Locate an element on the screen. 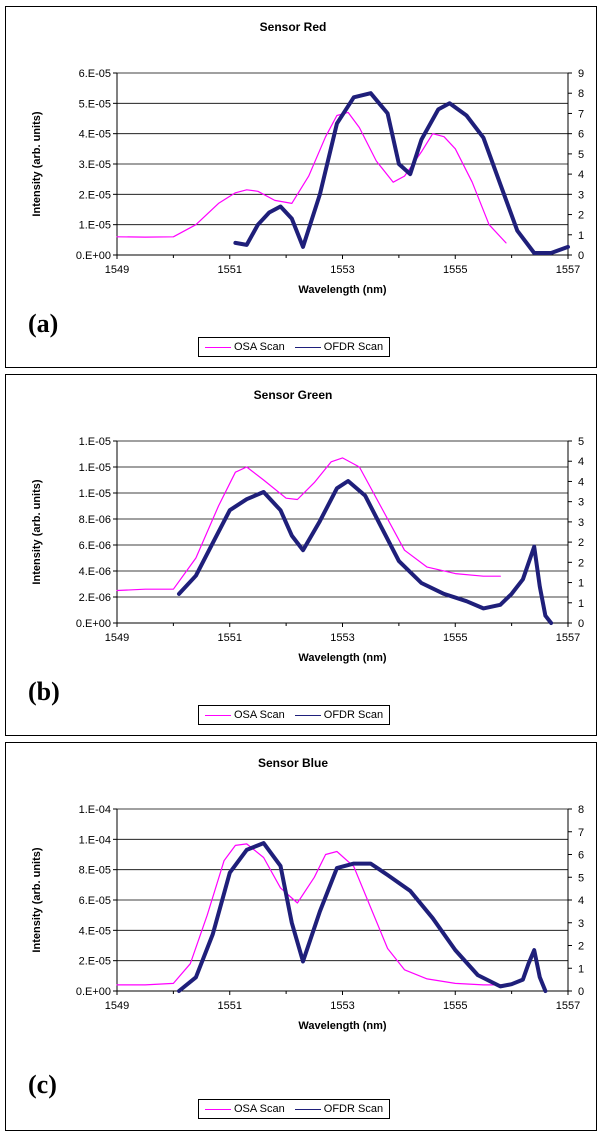 This screenshot has height=1135, width=601. panel-letter: (a) is located at coordinates (43, 323).